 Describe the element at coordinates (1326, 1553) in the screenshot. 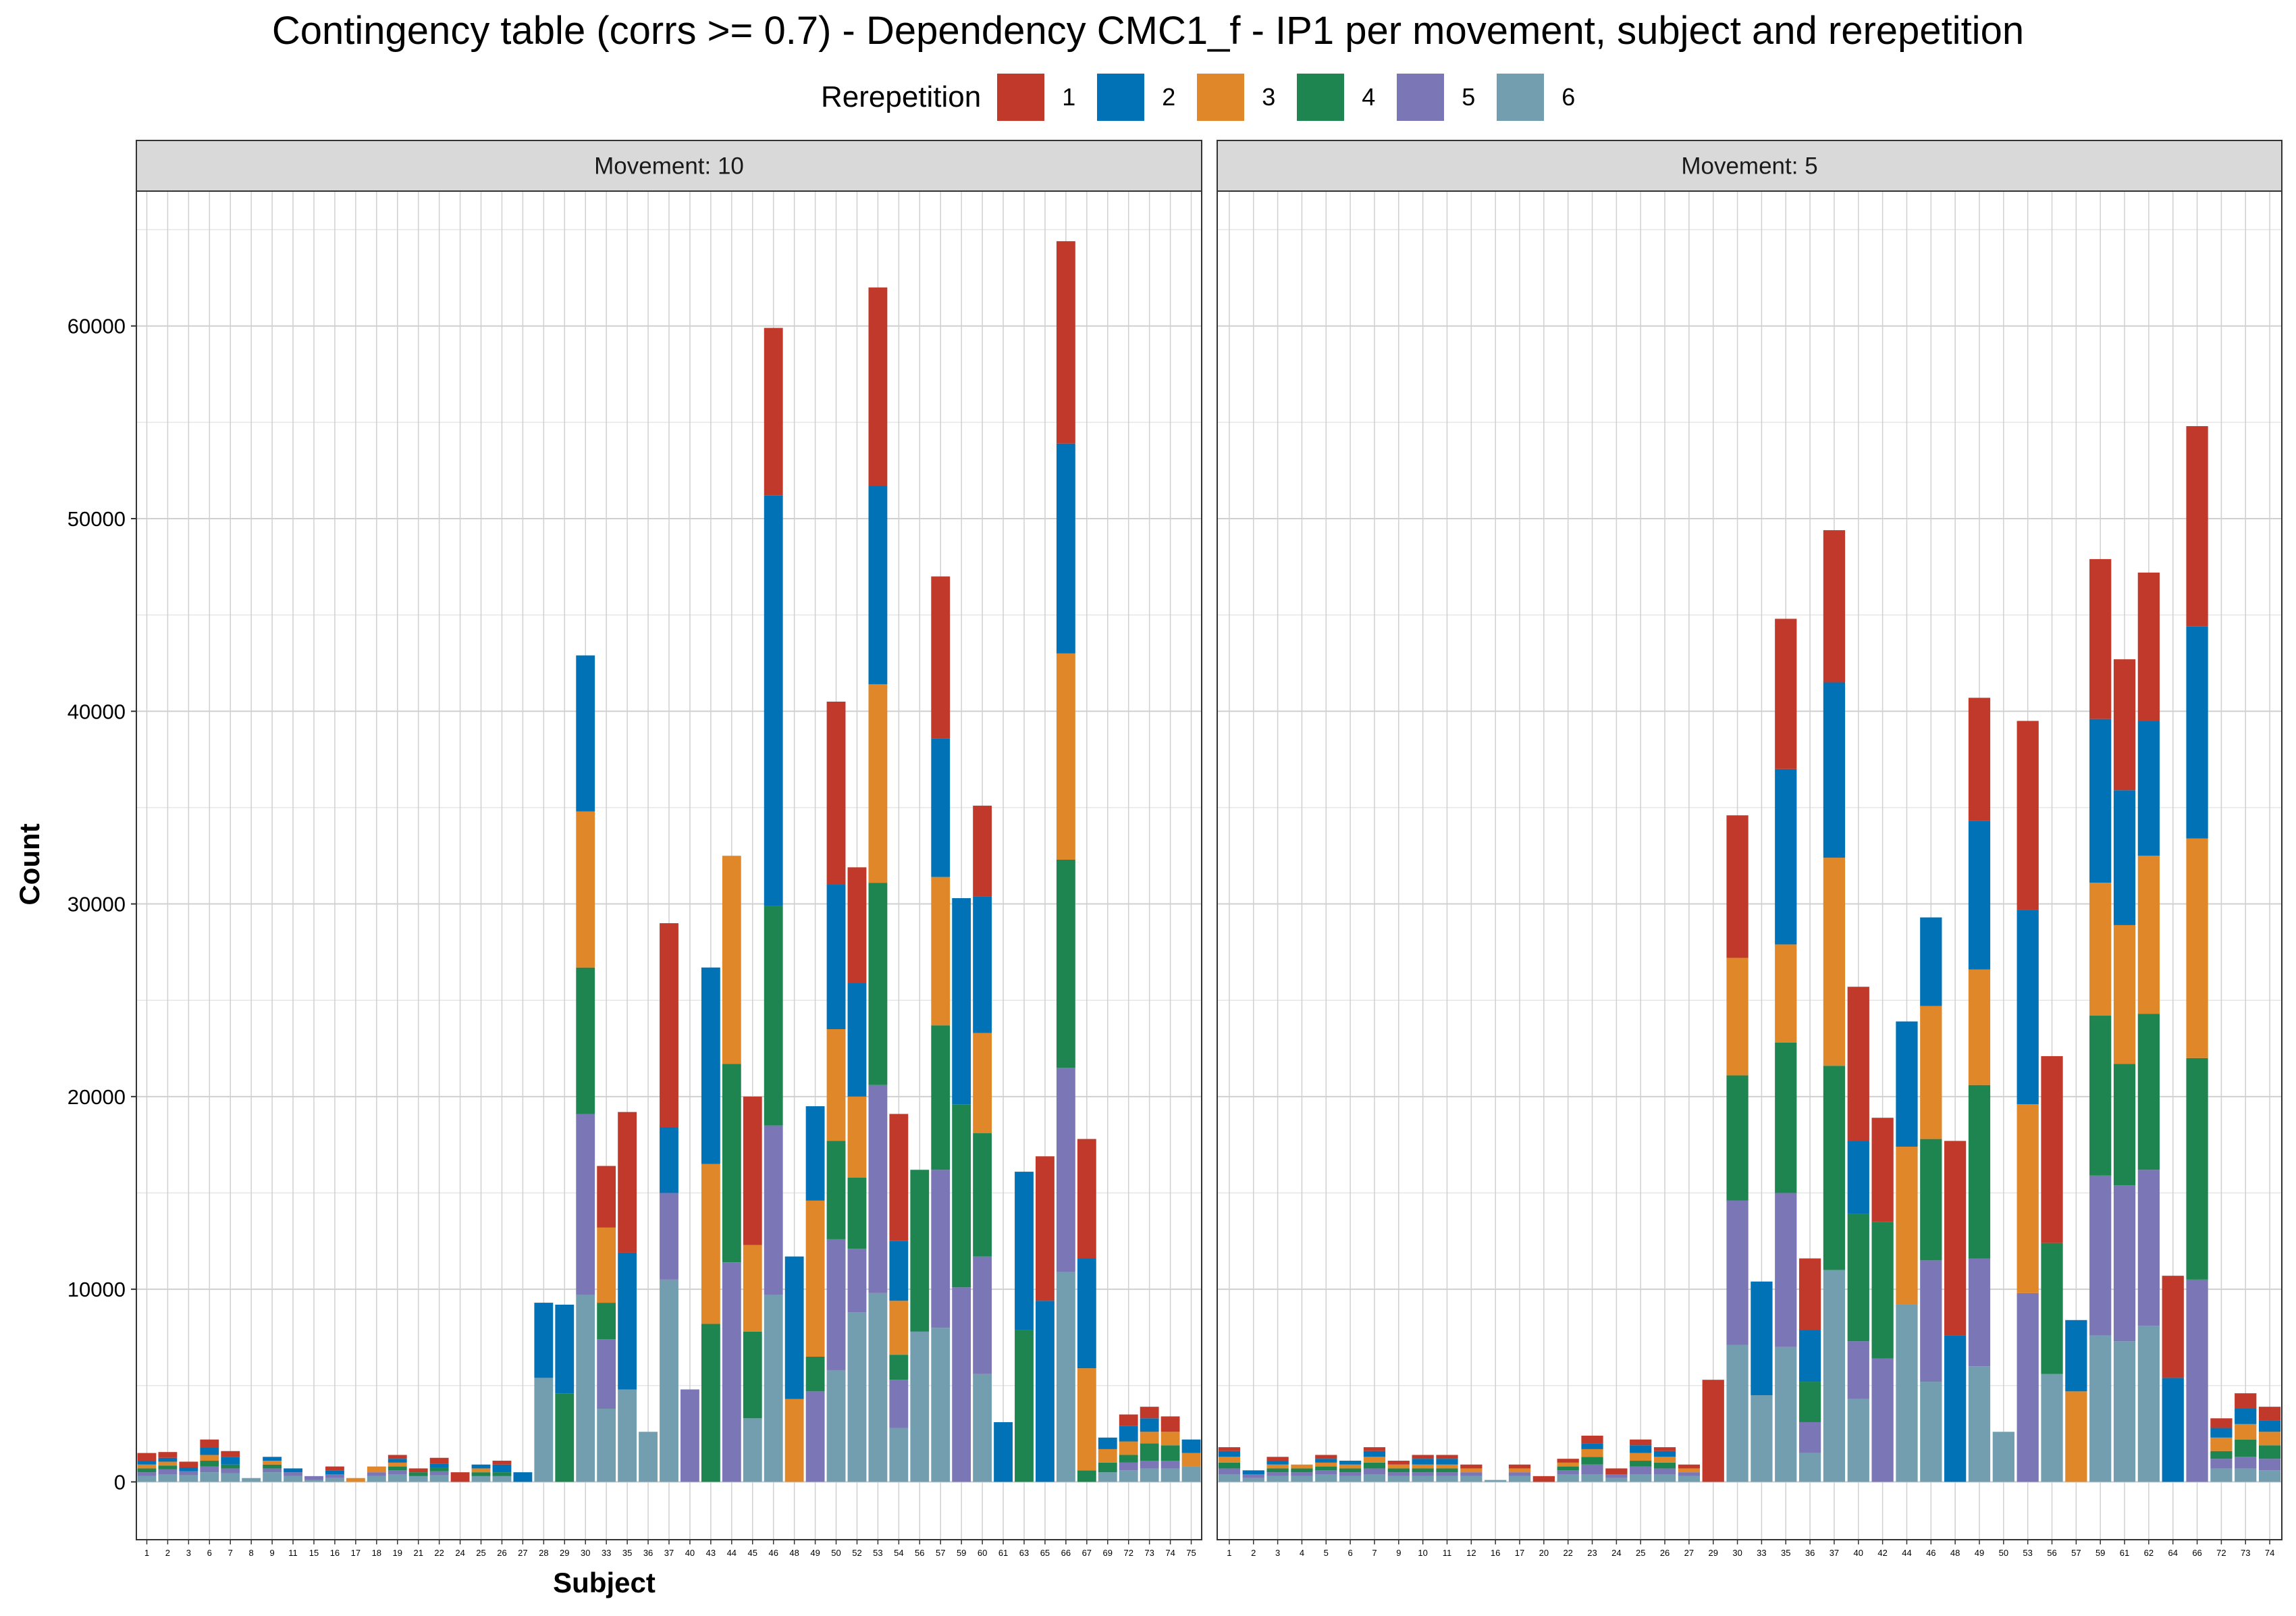

I see `x-tick-label: 5` at that location.